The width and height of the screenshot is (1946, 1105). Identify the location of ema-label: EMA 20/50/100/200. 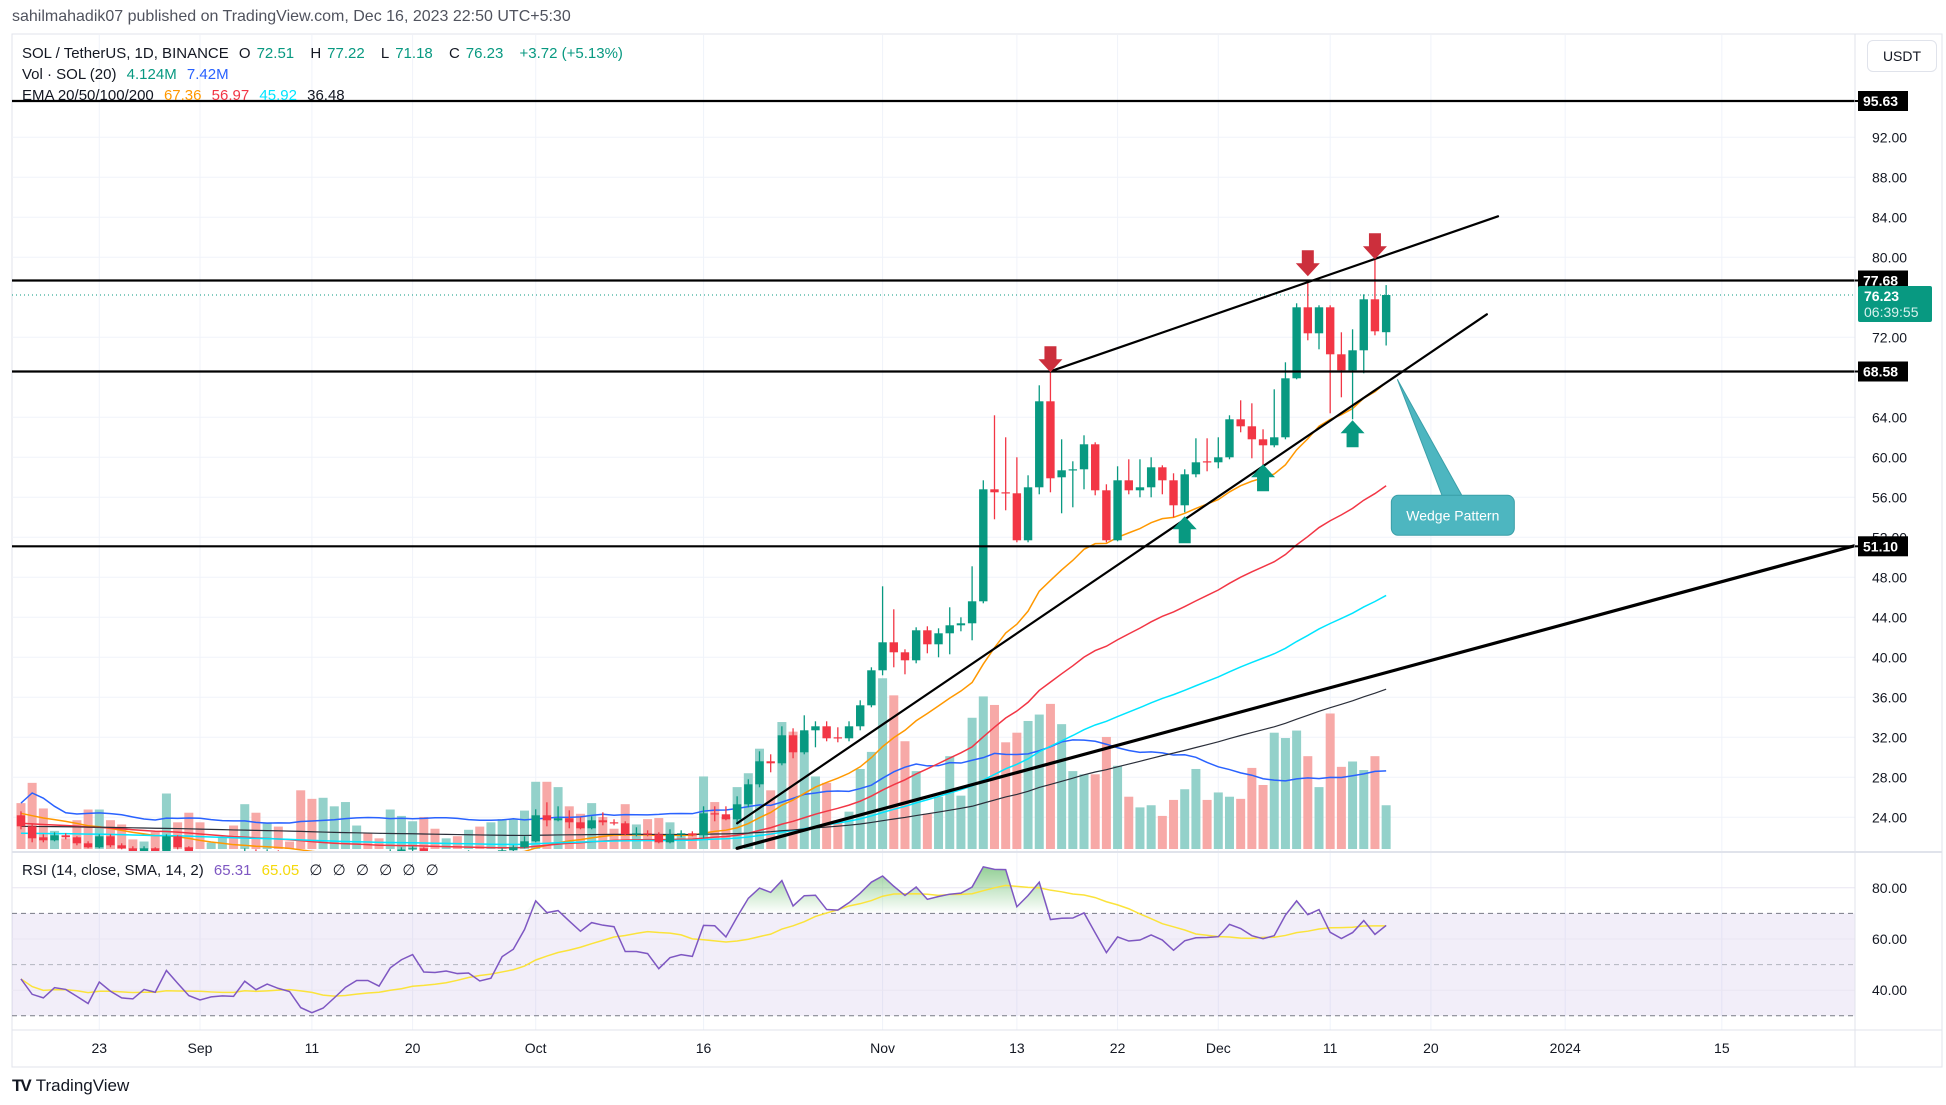
(88, 95).